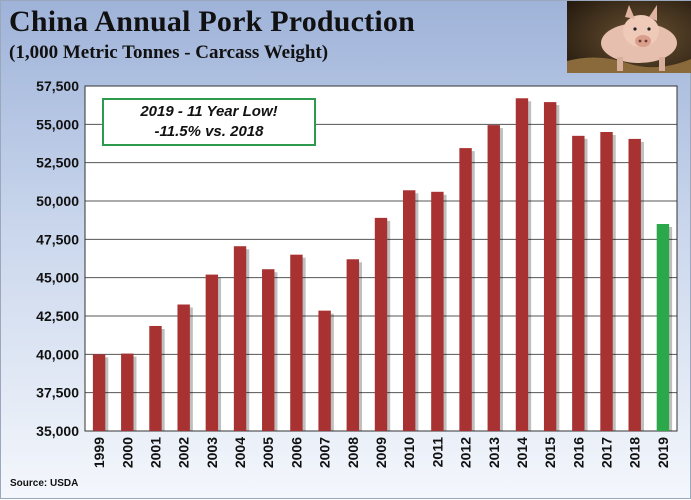 The height and width of the screenshot is (500, 691). I want to click on y-tick-label: 35,000, so click(57, 431).